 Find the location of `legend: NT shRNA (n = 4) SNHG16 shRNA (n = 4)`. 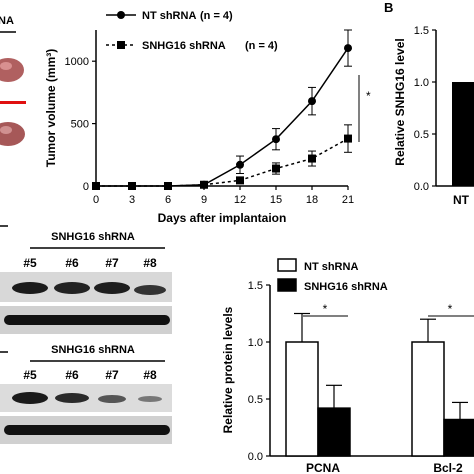

legend: NT shRNA (n = 4) SNHG16 shRNA (n = 4) is located at coordinates (192, 31).